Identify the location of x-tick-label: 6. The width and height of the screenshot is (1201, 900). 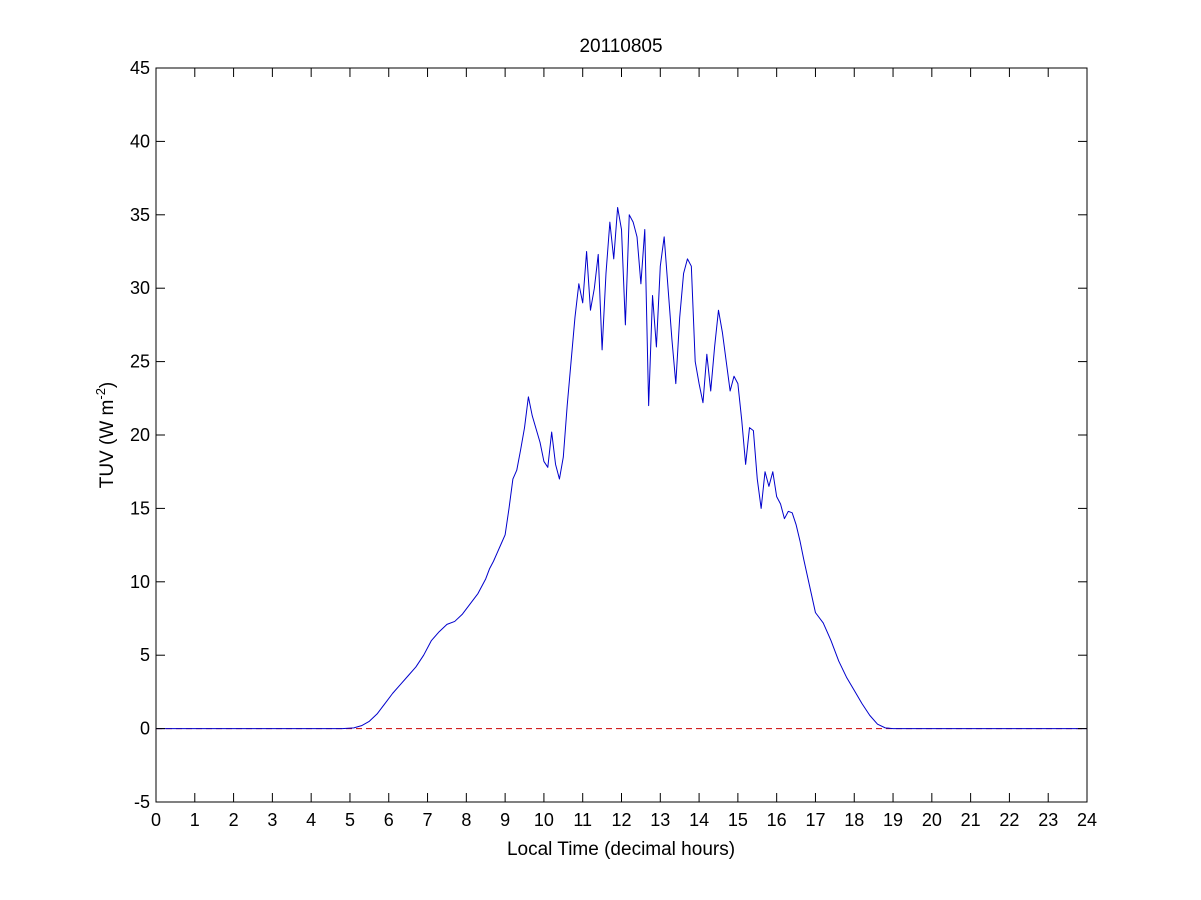
(389, 820).